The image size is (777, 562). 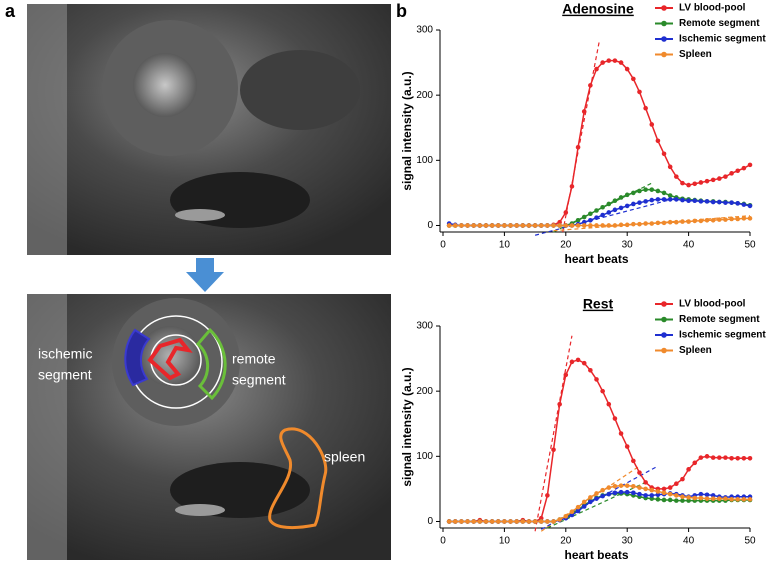 I want to click on panel-label: a, so click(x=10, y=11).